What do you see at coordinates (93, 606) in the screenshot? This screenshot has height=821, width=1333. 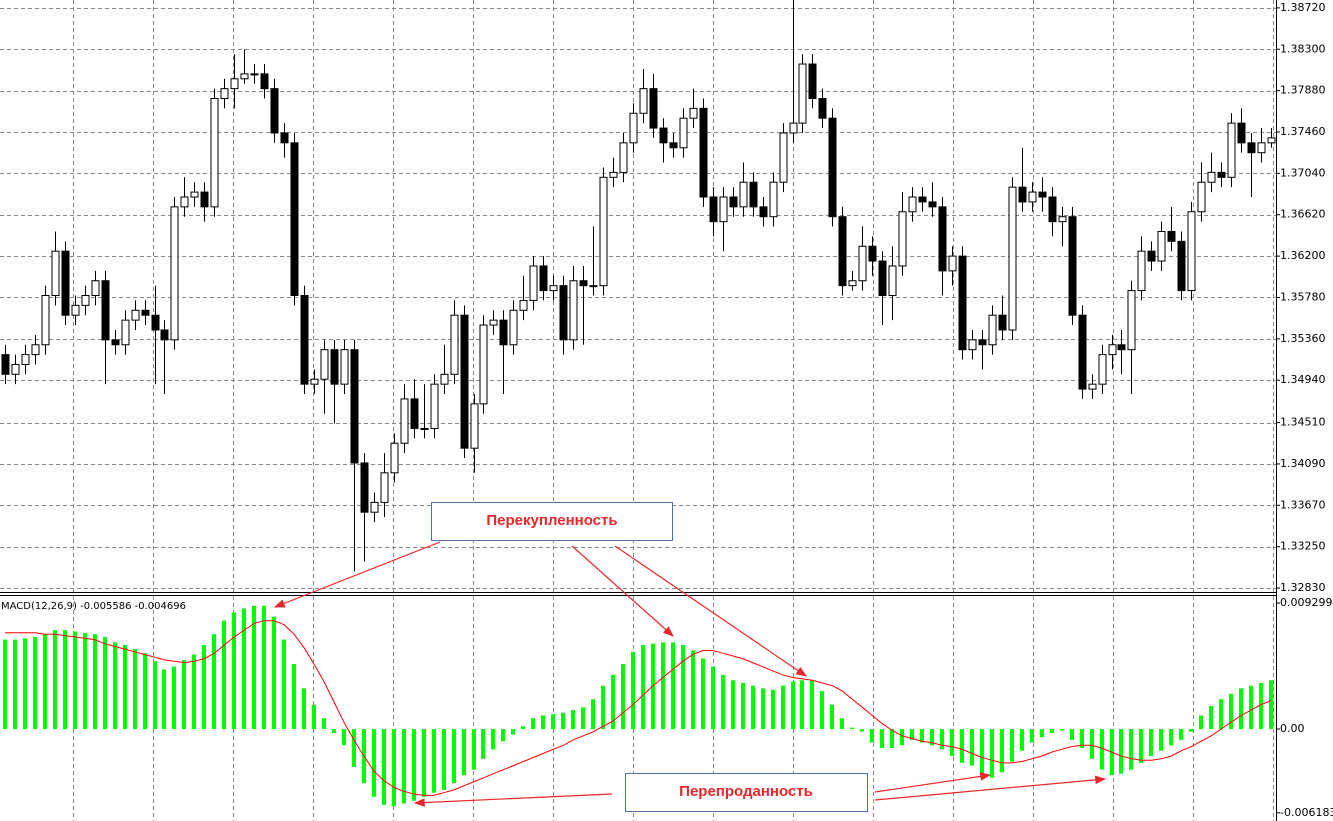 I see `indicator-label: MACD(12,26,9) -0.005586 -0.004696` at bounding box center [93, 606].